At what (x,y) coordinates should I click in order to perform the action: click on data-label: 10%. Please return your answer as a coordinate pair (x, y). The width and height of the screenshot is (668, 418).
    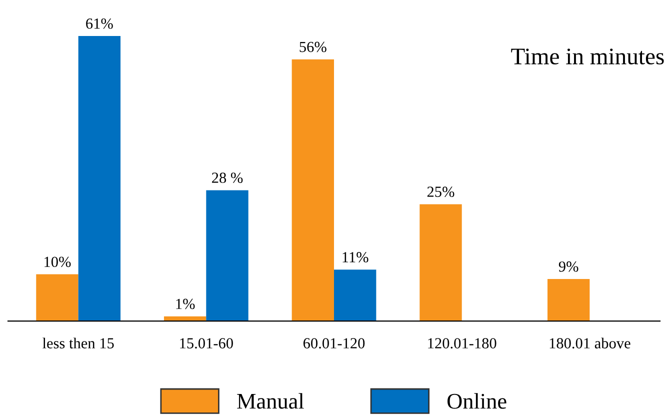
    Looking at the image, I should click on (57, 262).